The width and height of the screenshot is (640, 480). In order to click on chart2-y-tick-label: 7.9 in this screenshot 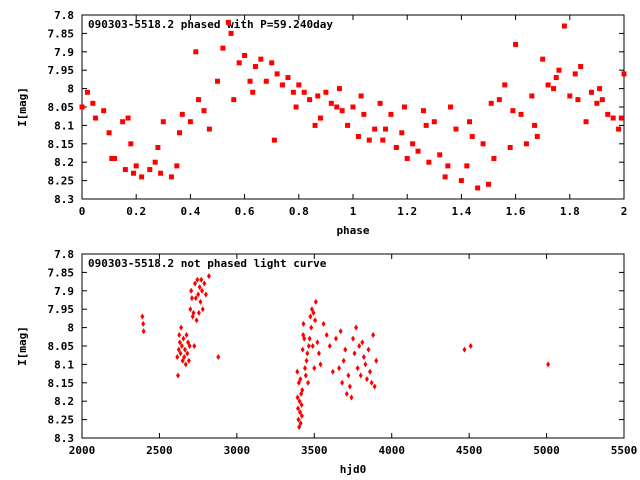, I will do `click(64, 291)`.